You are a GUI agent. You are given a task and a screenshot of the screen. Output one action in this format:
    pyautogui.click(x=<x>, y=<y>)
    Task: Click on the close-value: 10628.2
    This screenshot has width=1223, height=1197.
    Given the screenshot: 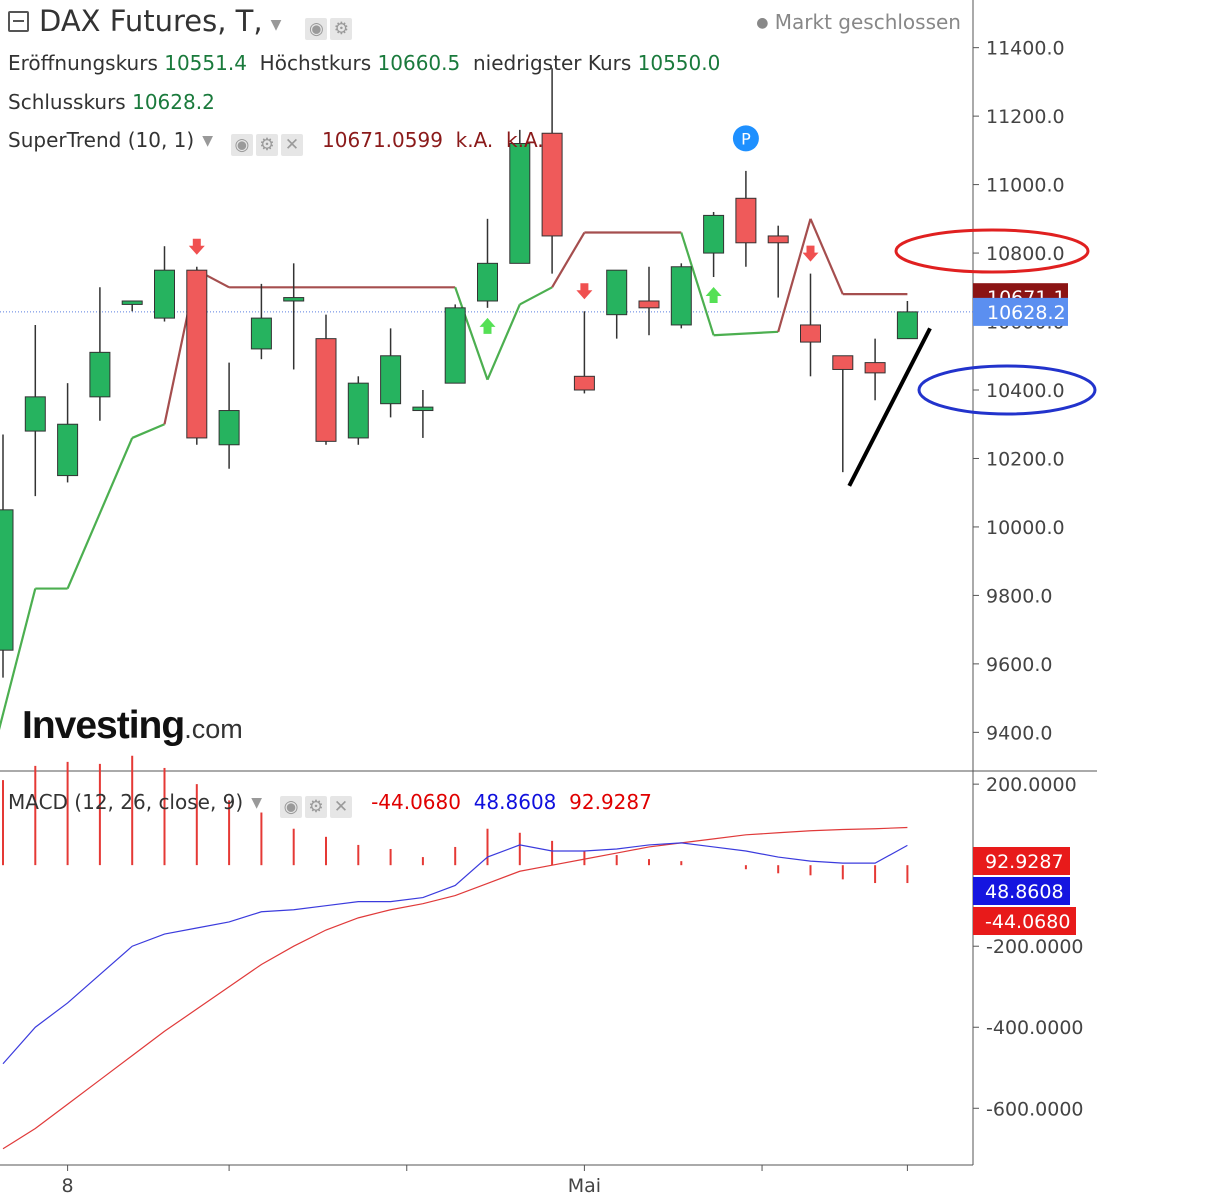 What is the action you would take?
    pyautogui.click(x=173, y=102)
    